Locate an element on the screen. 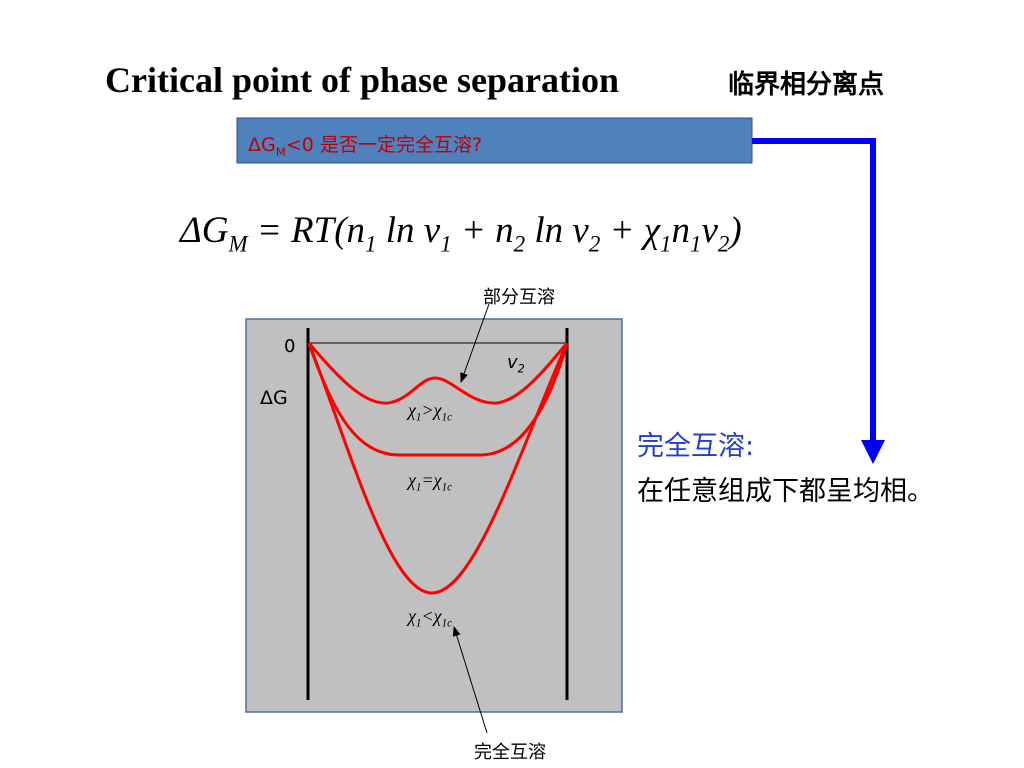 The image size is (1024, 768). connector-arrowhead is located at coordinates (873, 452).